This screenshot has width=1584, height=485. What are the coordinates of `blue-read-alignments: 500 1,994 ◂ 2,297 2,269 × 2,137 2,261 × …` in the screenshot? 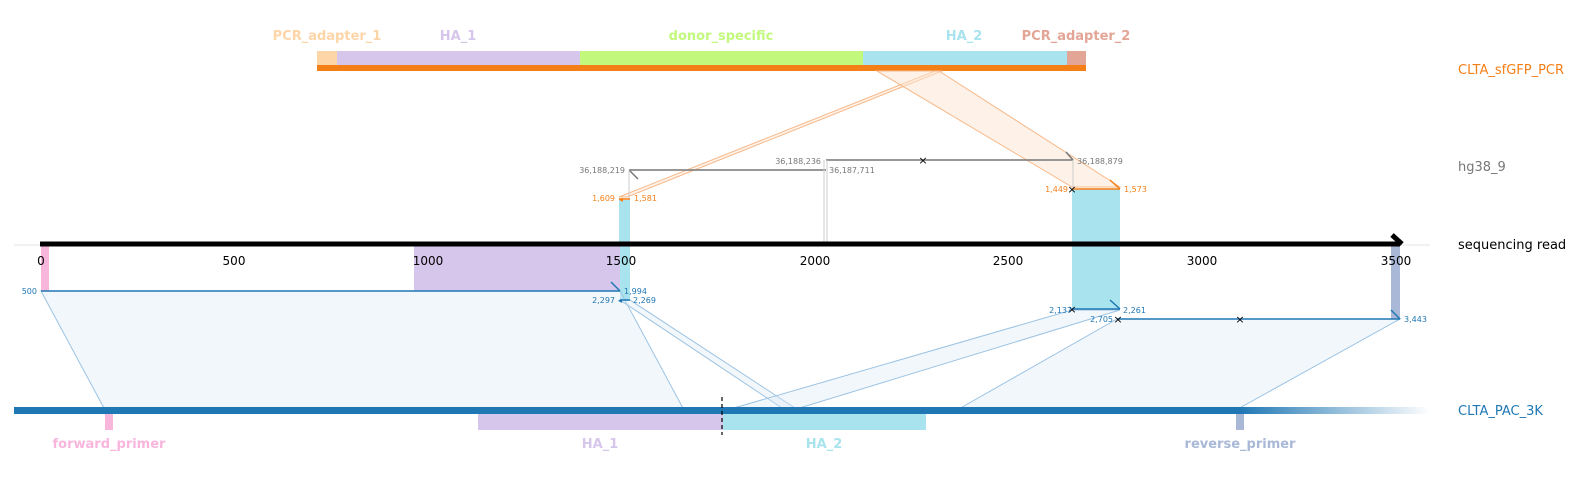 It's located at (724, 303).